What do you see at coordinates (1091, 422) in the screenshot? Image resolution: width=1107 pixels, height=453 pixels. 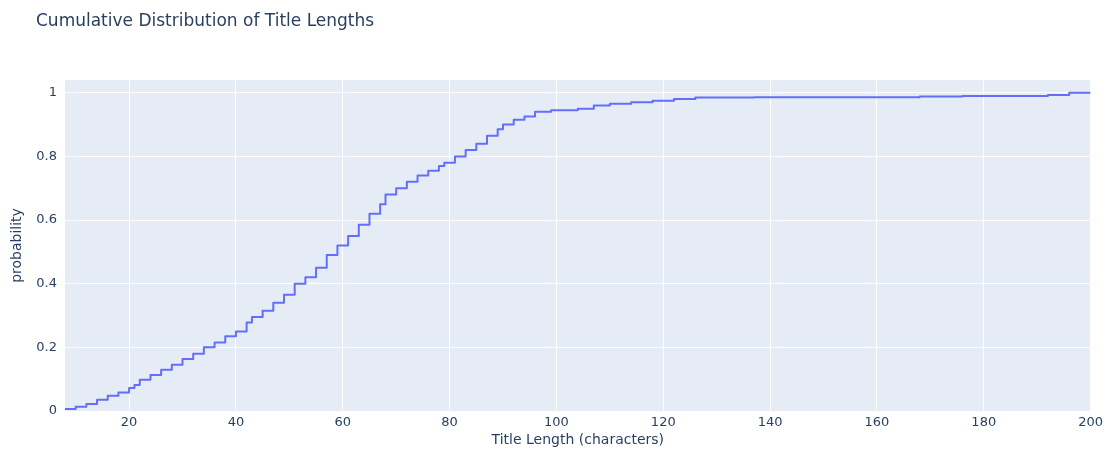 I see `x-tick-label: 200` at bounding box center [1091, 422].